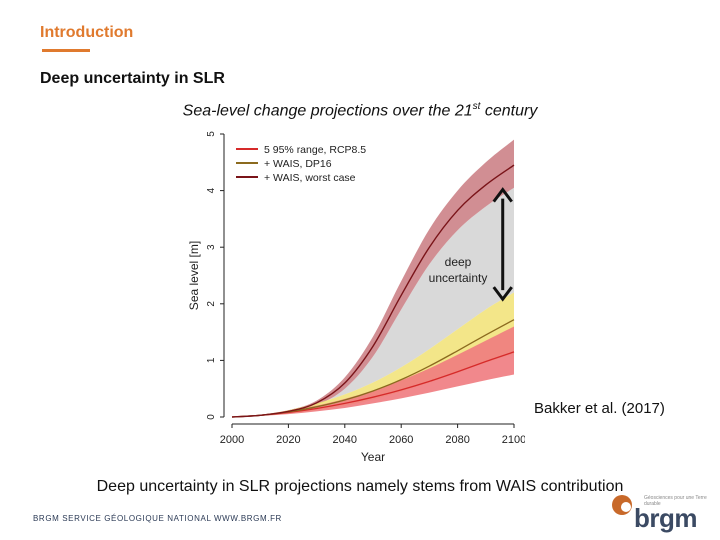 Image resolution: width=720 pixels, height=540 pixels. What do you see at coordinates (194, 275) in the screenshot?
I see `y-axis-label: Sea level [m]` at bounding box center [194, 275].